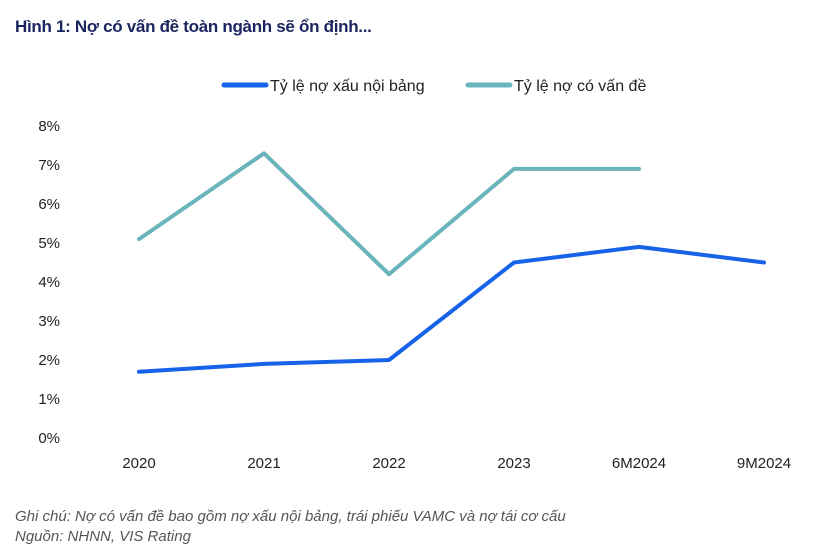 The height and width of the screenshot is (549, 816). Describe the element at coordinates (138, 463) in the screenshot. I see `x-tick-label: 2020` at that location.